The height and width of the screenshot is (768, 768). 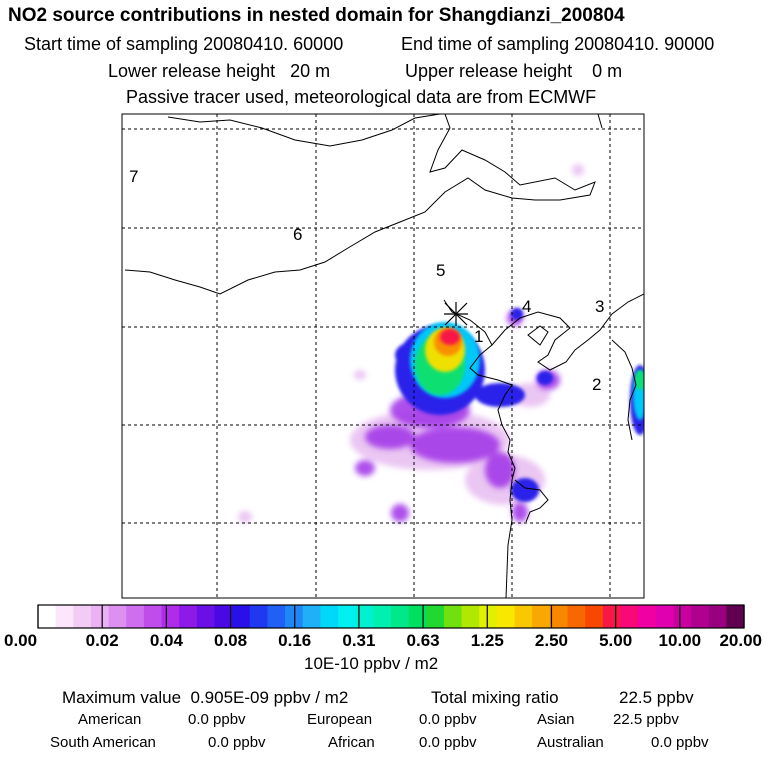 What do you see at coordinates (450, 337) in the screenshot?
I see `plume-red` at bounding box center [450, 337].